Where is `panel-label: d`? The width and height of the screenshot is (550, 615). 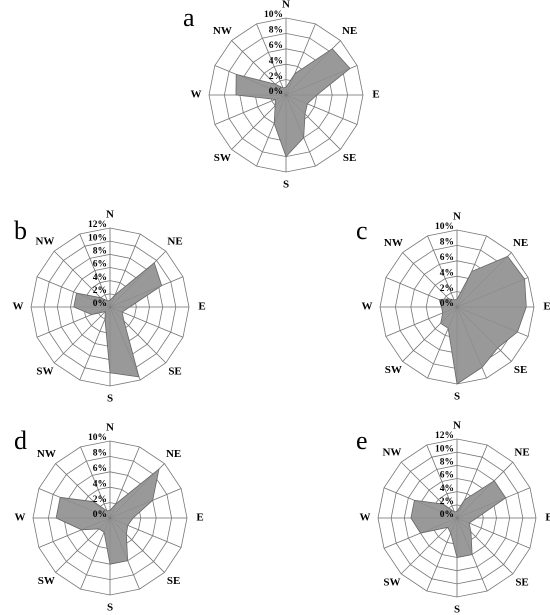 panel-label: d is located at coordinates (20, 440).